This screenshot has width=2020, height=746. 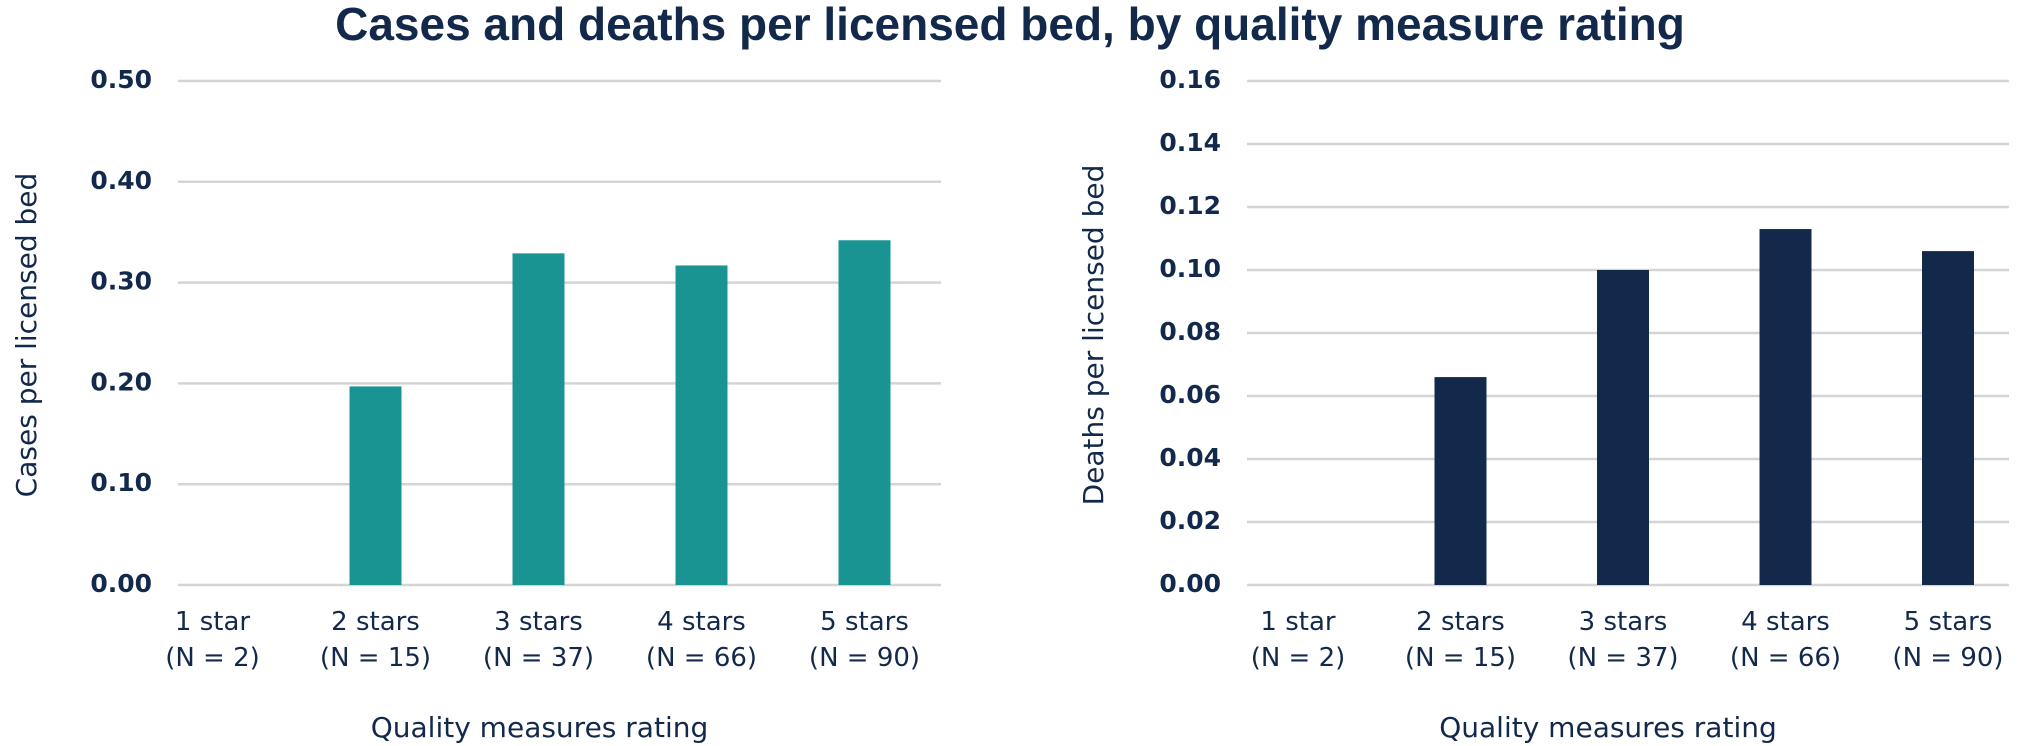 I want to click on y-tick-label: 0.50, so click(x=121, y=79).